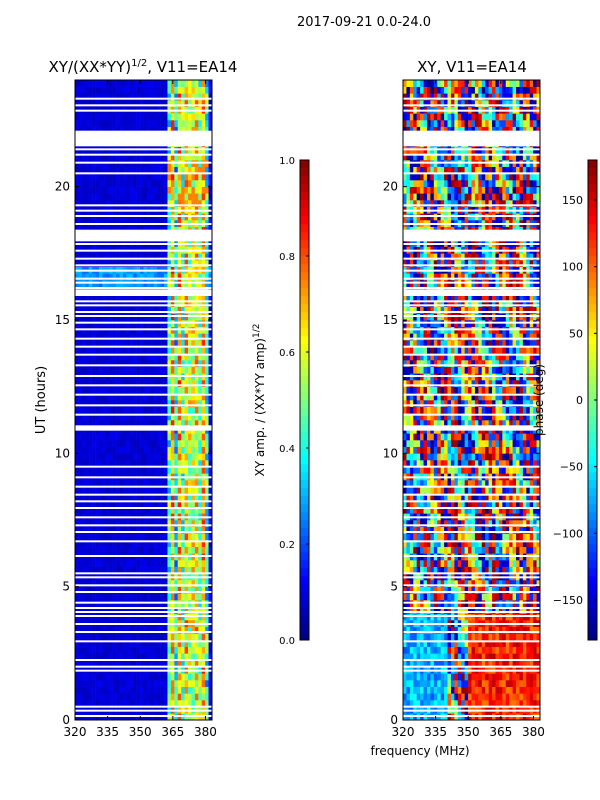 Image resolution: width=600 pixels, height=800 pixels. I want to click on amplitude-gap-line, so click(143, 346).